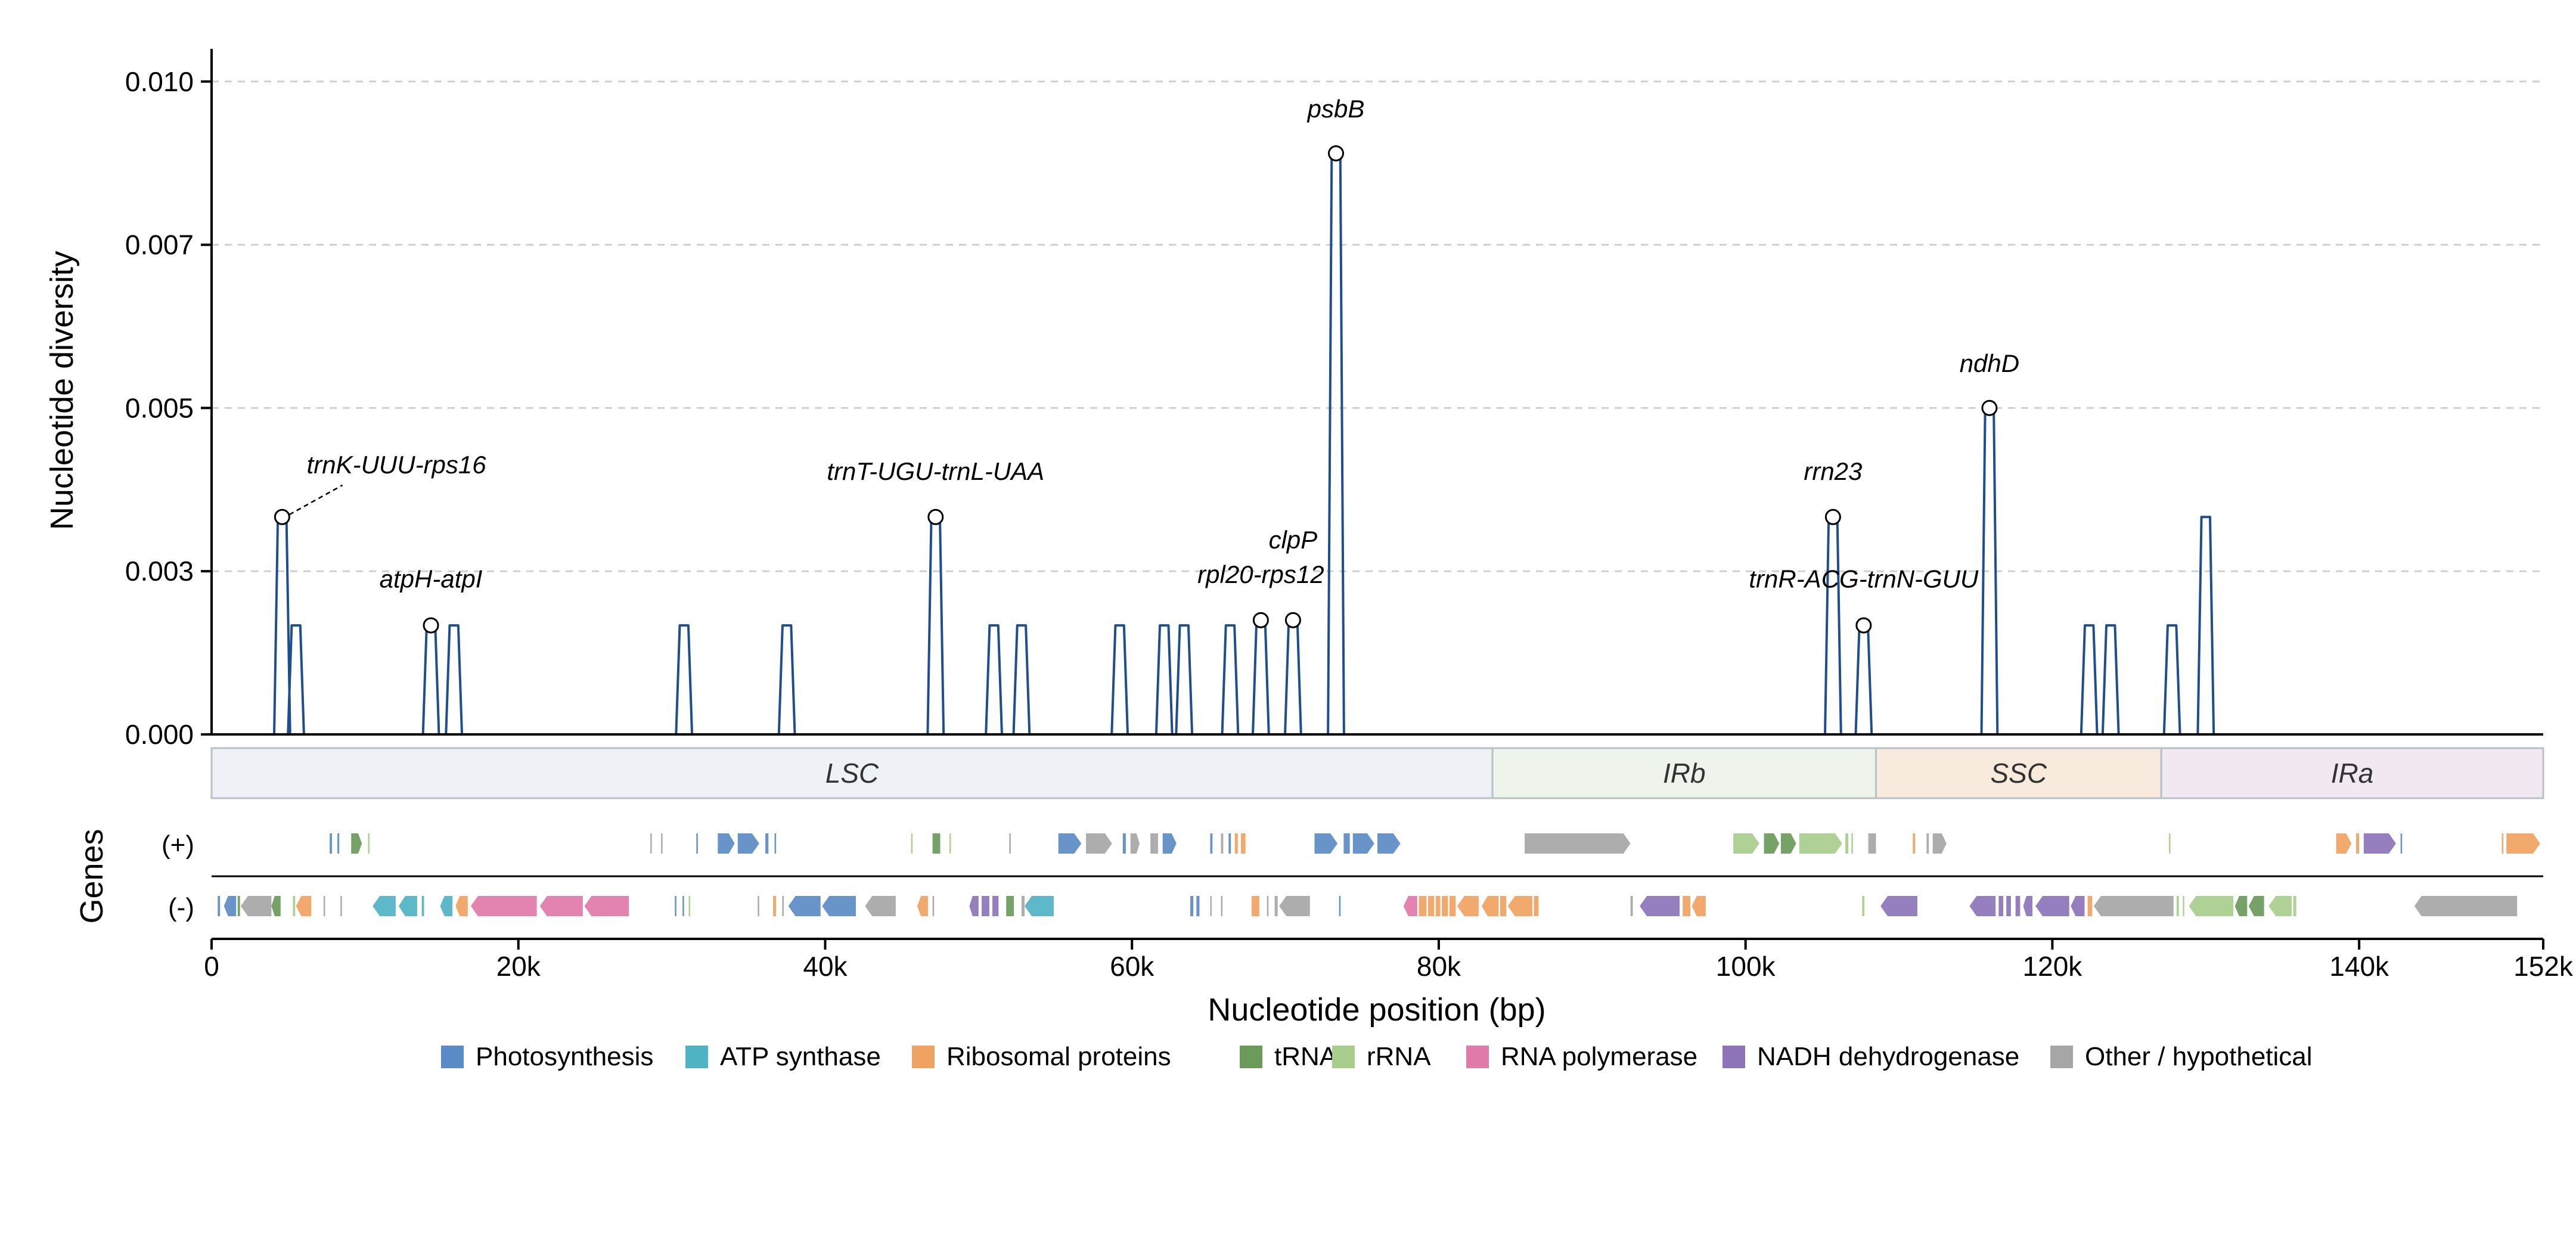 The width and height of the screenshot is (2576, 1256). What do you see at coordinates (1599, 1056) in the screenshot?
I see `legend-label: RNA polymerase` at bounding box center [1599, 1056].